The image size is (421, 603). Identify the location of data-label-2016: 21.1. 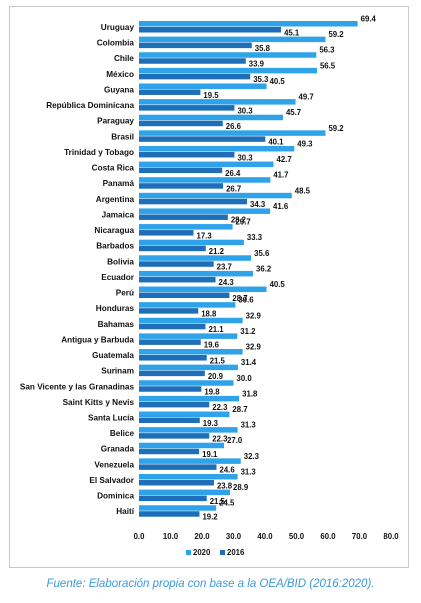
(216, 329).